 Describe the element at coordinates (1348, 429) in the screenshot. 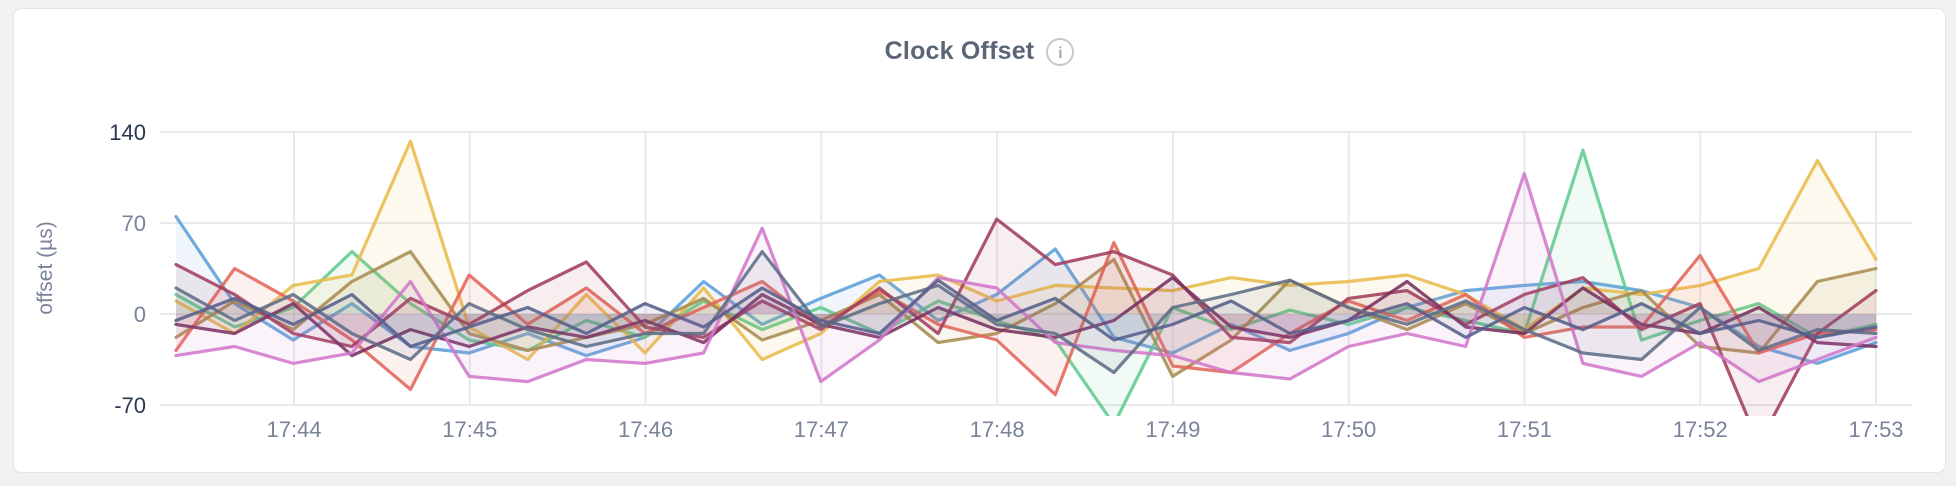

I see `x-tick-label: 17:50` at that location.